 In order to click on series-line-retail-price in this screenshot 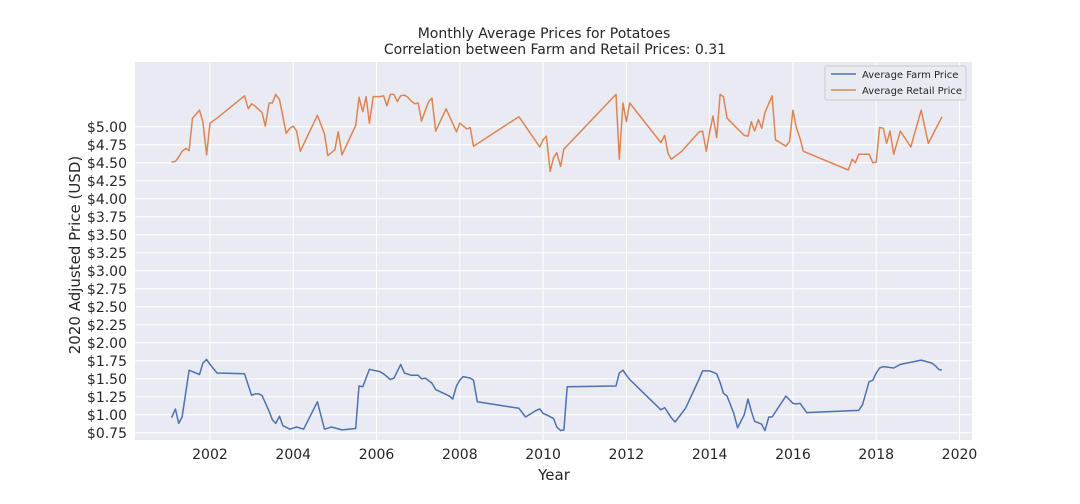, I will do `click(557, 133)`.